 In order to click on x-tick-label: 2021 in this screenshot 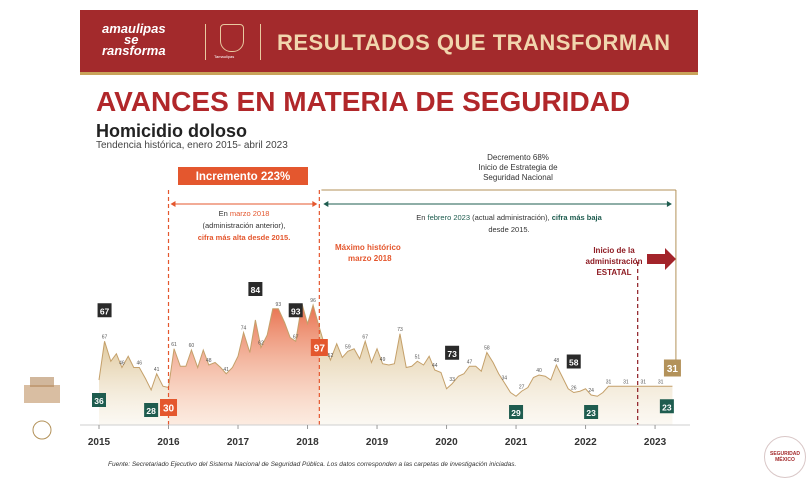, I will do `click(516, 442)`.